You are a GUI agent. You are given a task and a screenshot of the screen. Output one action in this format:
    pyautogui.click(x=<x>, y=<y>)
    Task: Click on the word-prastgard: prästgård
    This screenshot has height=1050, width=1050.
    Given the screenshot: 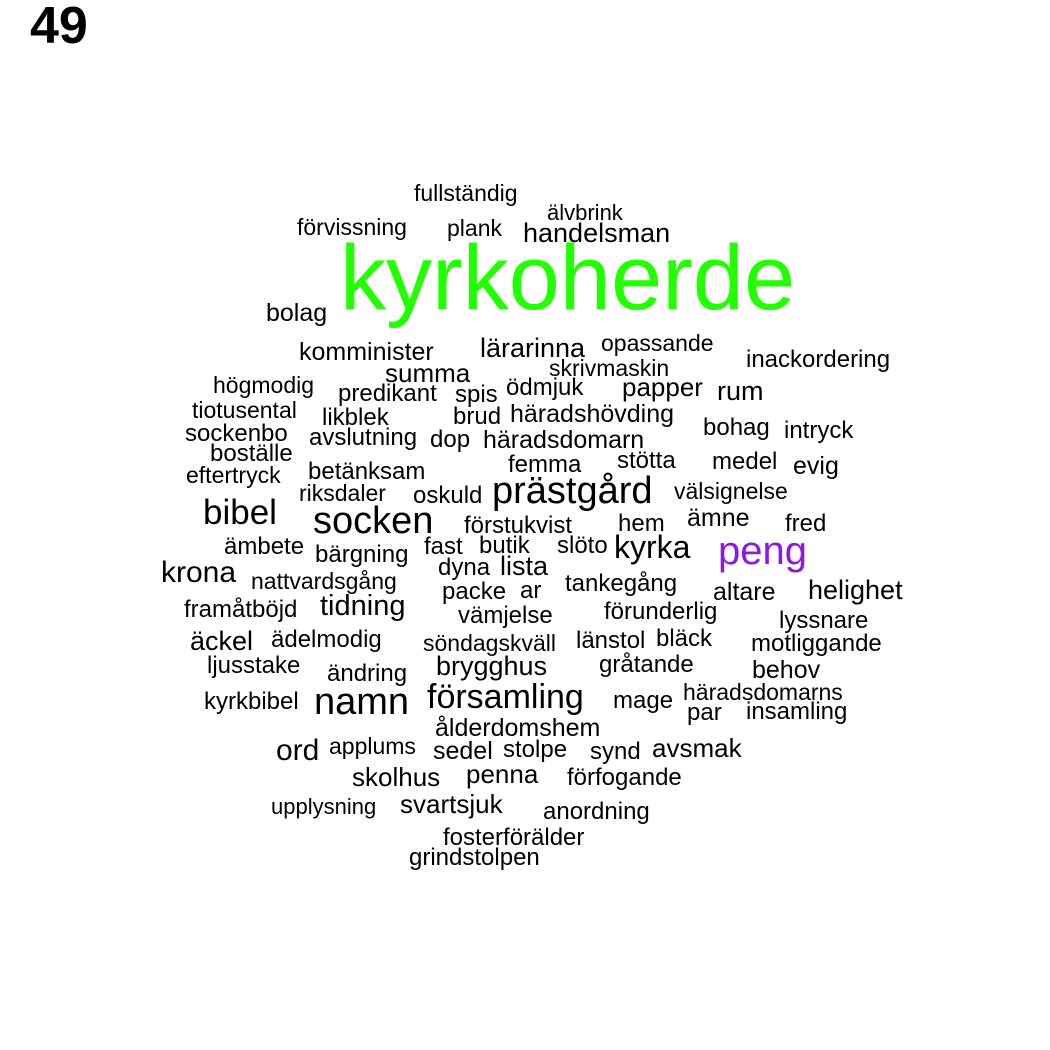 What is the action you would take?
    pyautogui.click(x=572, y=491)
    